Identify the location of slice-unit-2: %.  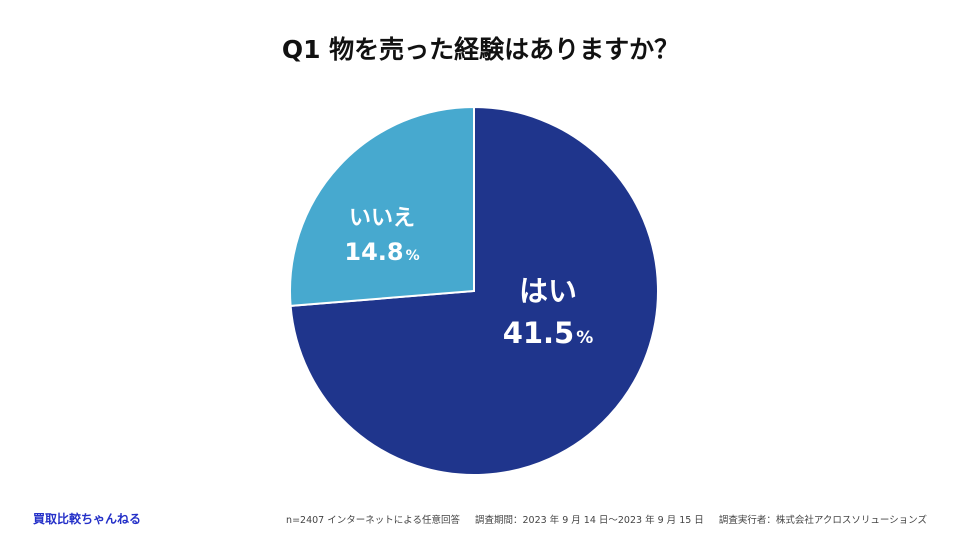
(413, 256).